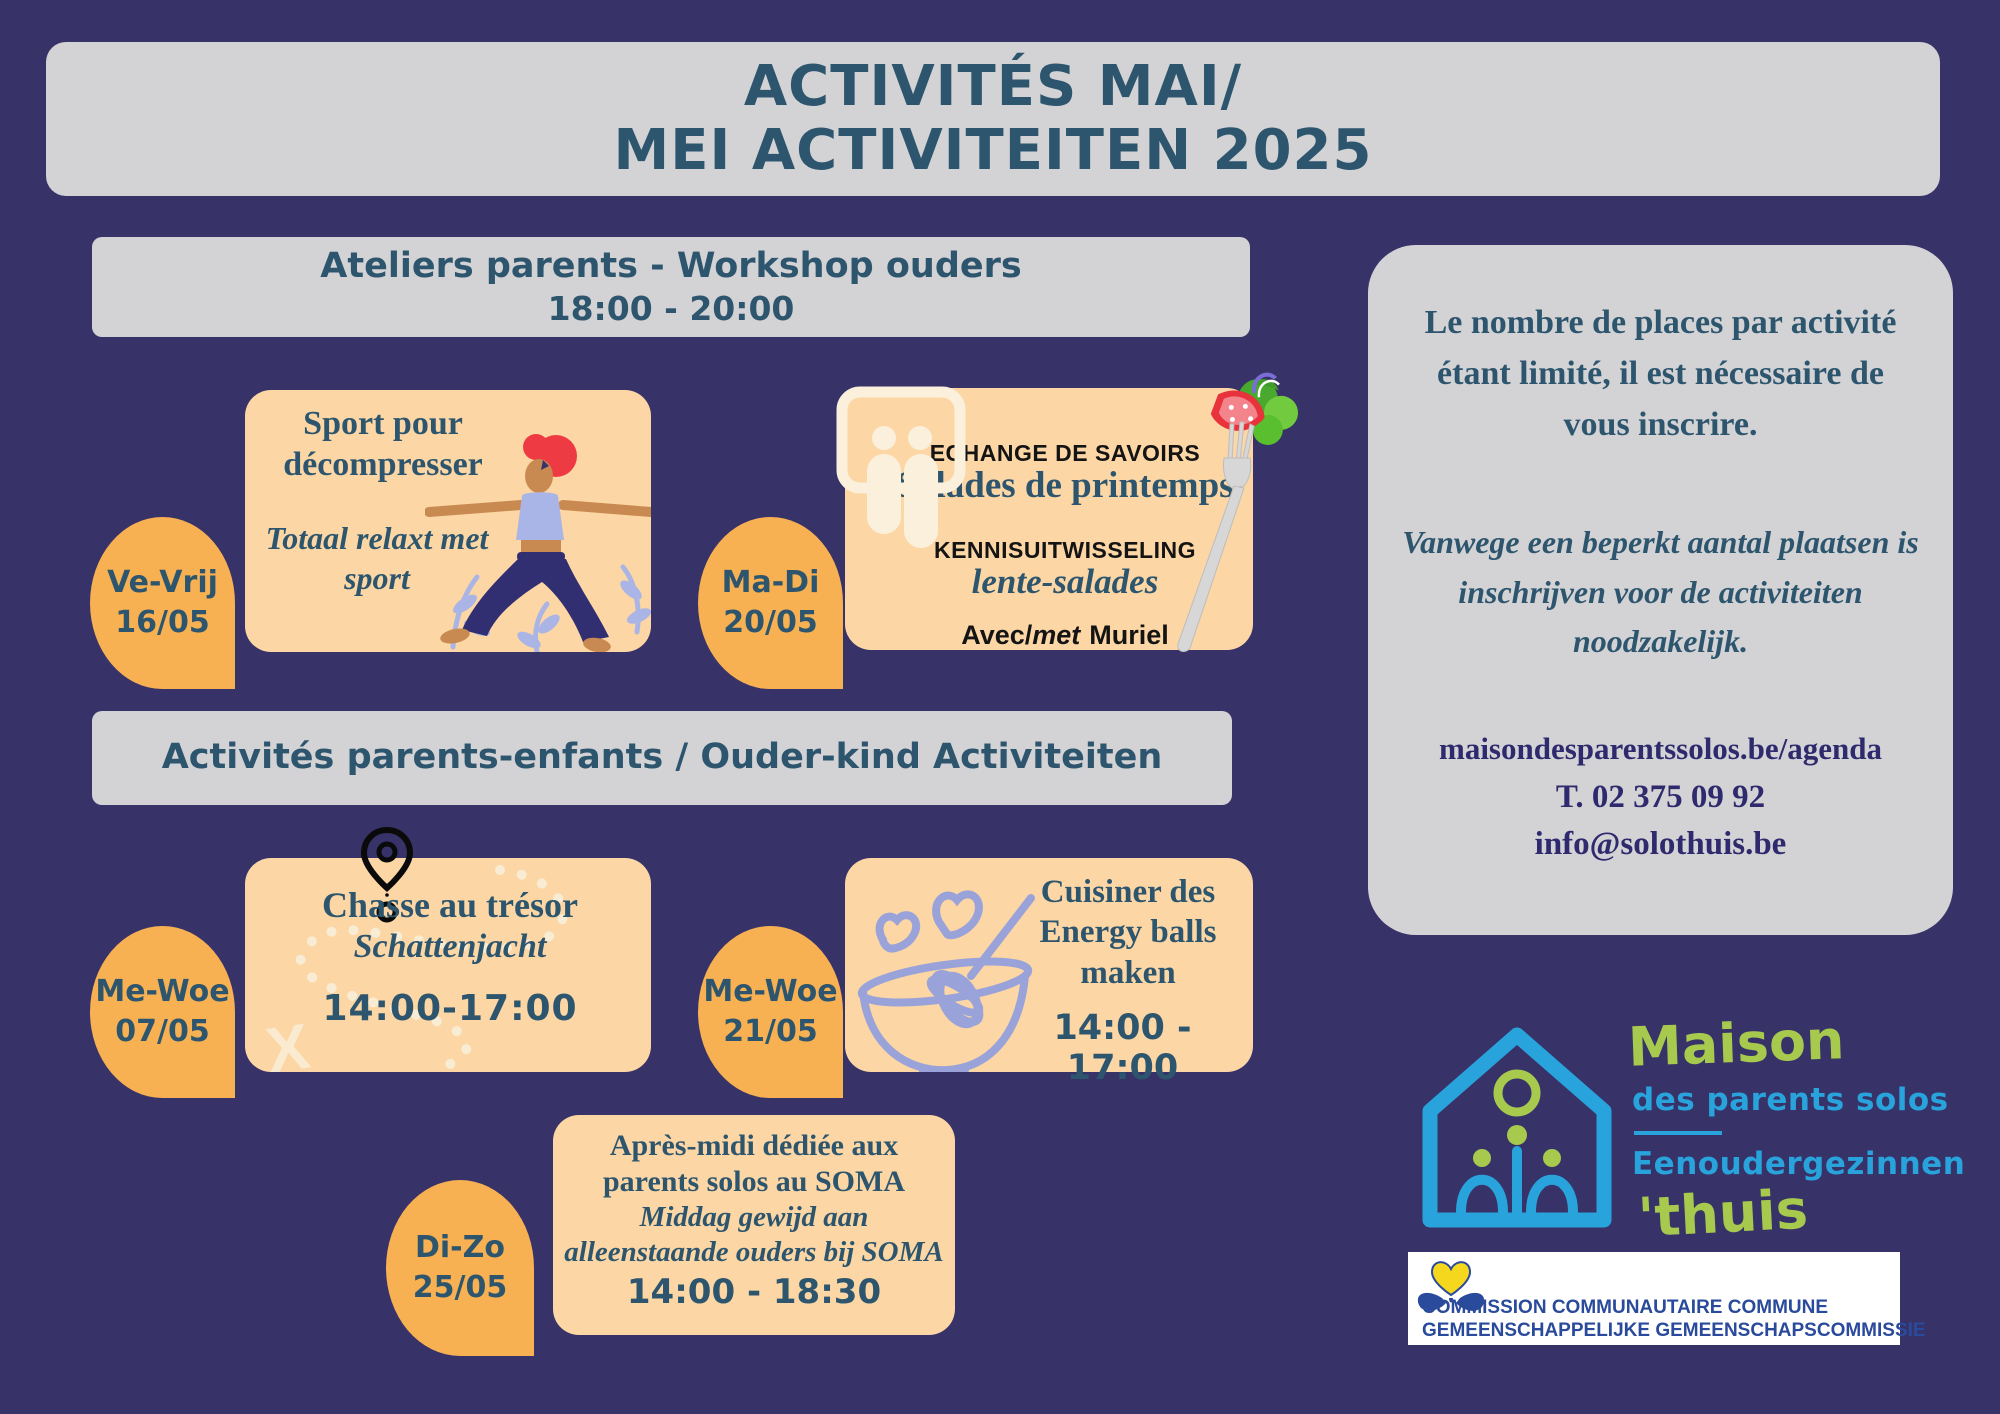  What do you see at coordinates (770, 582) in the screenshot?
I see `badge-day: Ma-Di` at bounding box center [770, 582].